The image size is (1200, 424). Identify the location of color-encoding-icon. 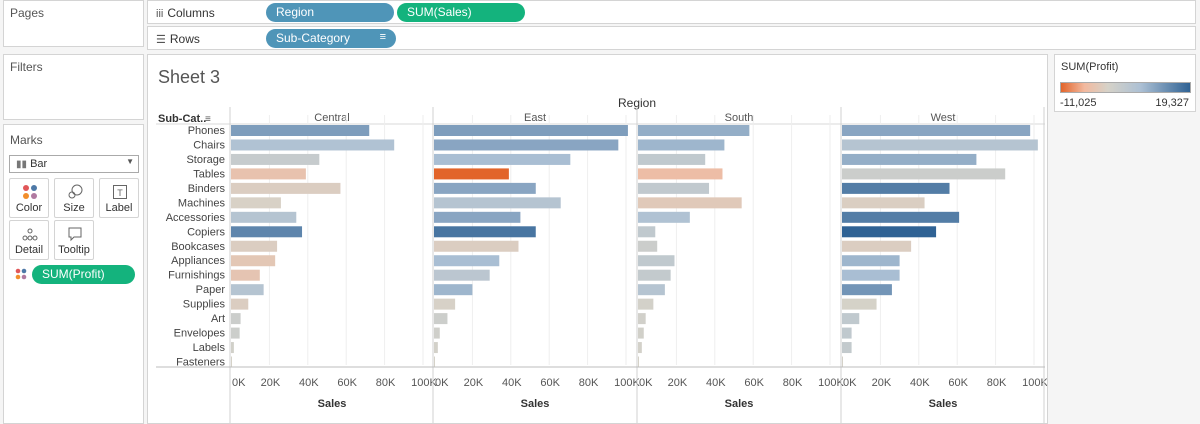
(21, 275).